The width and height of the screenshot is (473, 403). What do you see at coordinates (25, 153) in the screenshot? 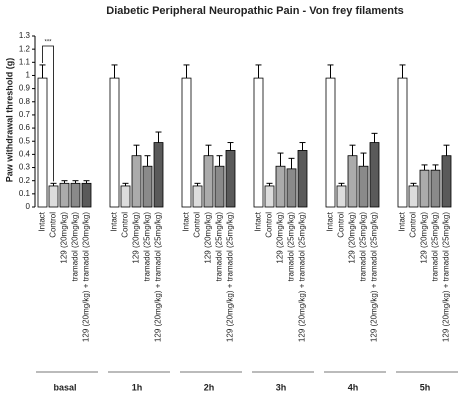
I see `y-tick-label: 0.4` at bounding box center [25, 153].